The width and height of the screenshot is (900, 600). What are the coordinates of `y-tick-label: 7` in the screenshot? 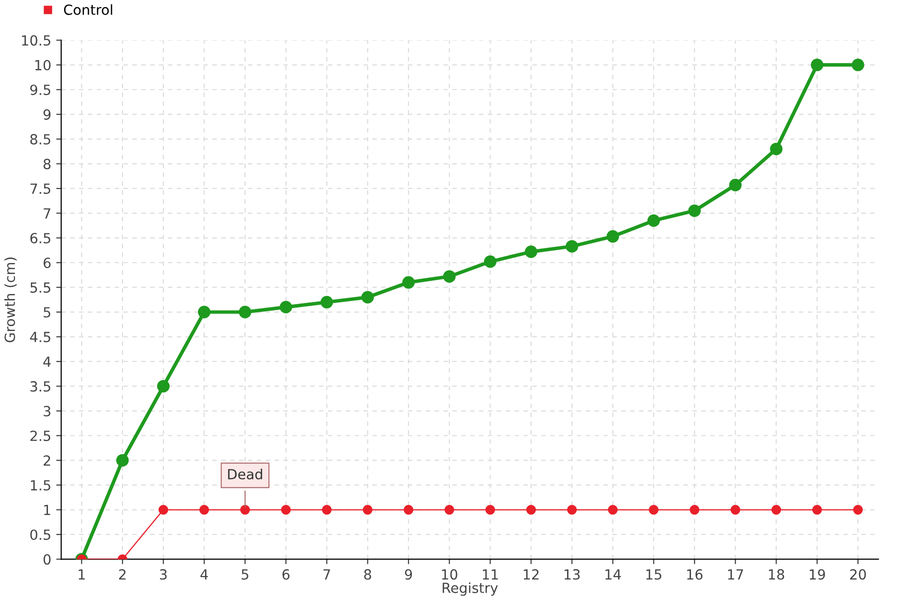 It's located at (47, 213).